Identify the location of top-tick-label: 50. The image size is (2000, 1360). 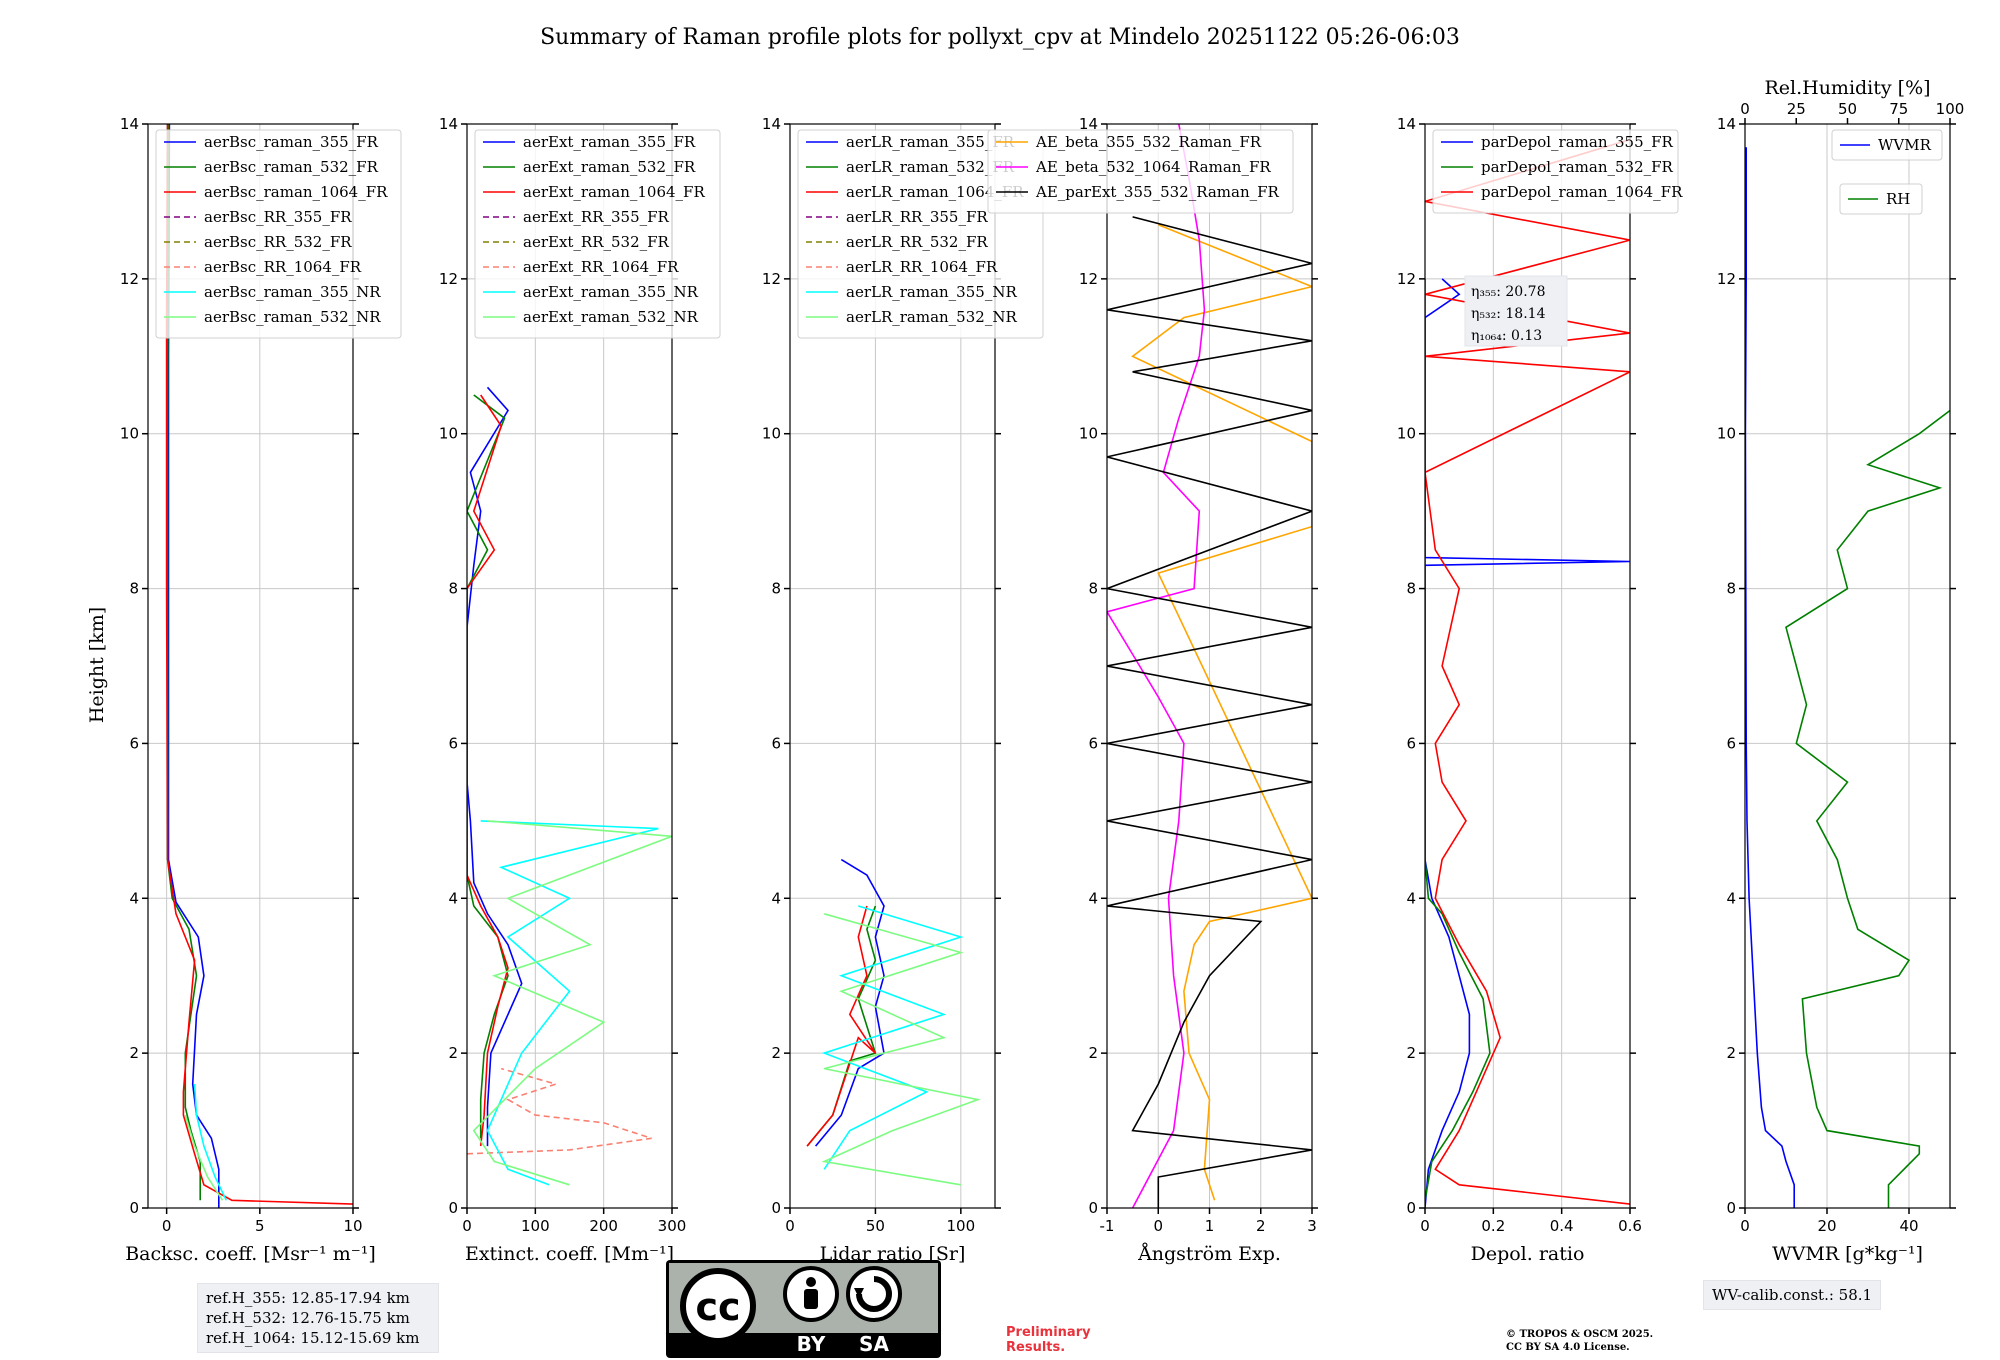
(1847, 109).